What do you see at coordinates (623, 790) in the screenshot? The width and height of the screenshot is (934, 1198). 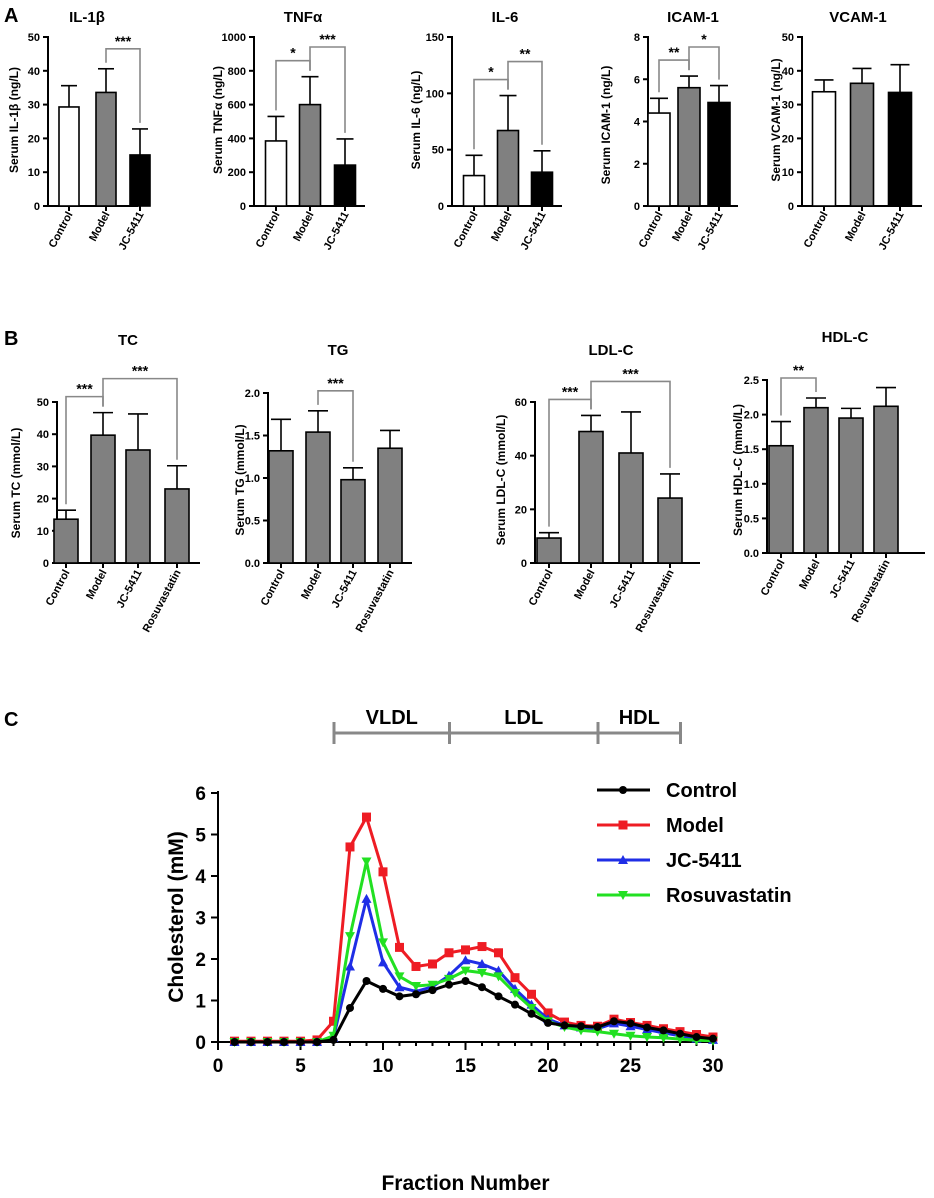 I see `legend-marker-control` at bounding box center [623, 790].